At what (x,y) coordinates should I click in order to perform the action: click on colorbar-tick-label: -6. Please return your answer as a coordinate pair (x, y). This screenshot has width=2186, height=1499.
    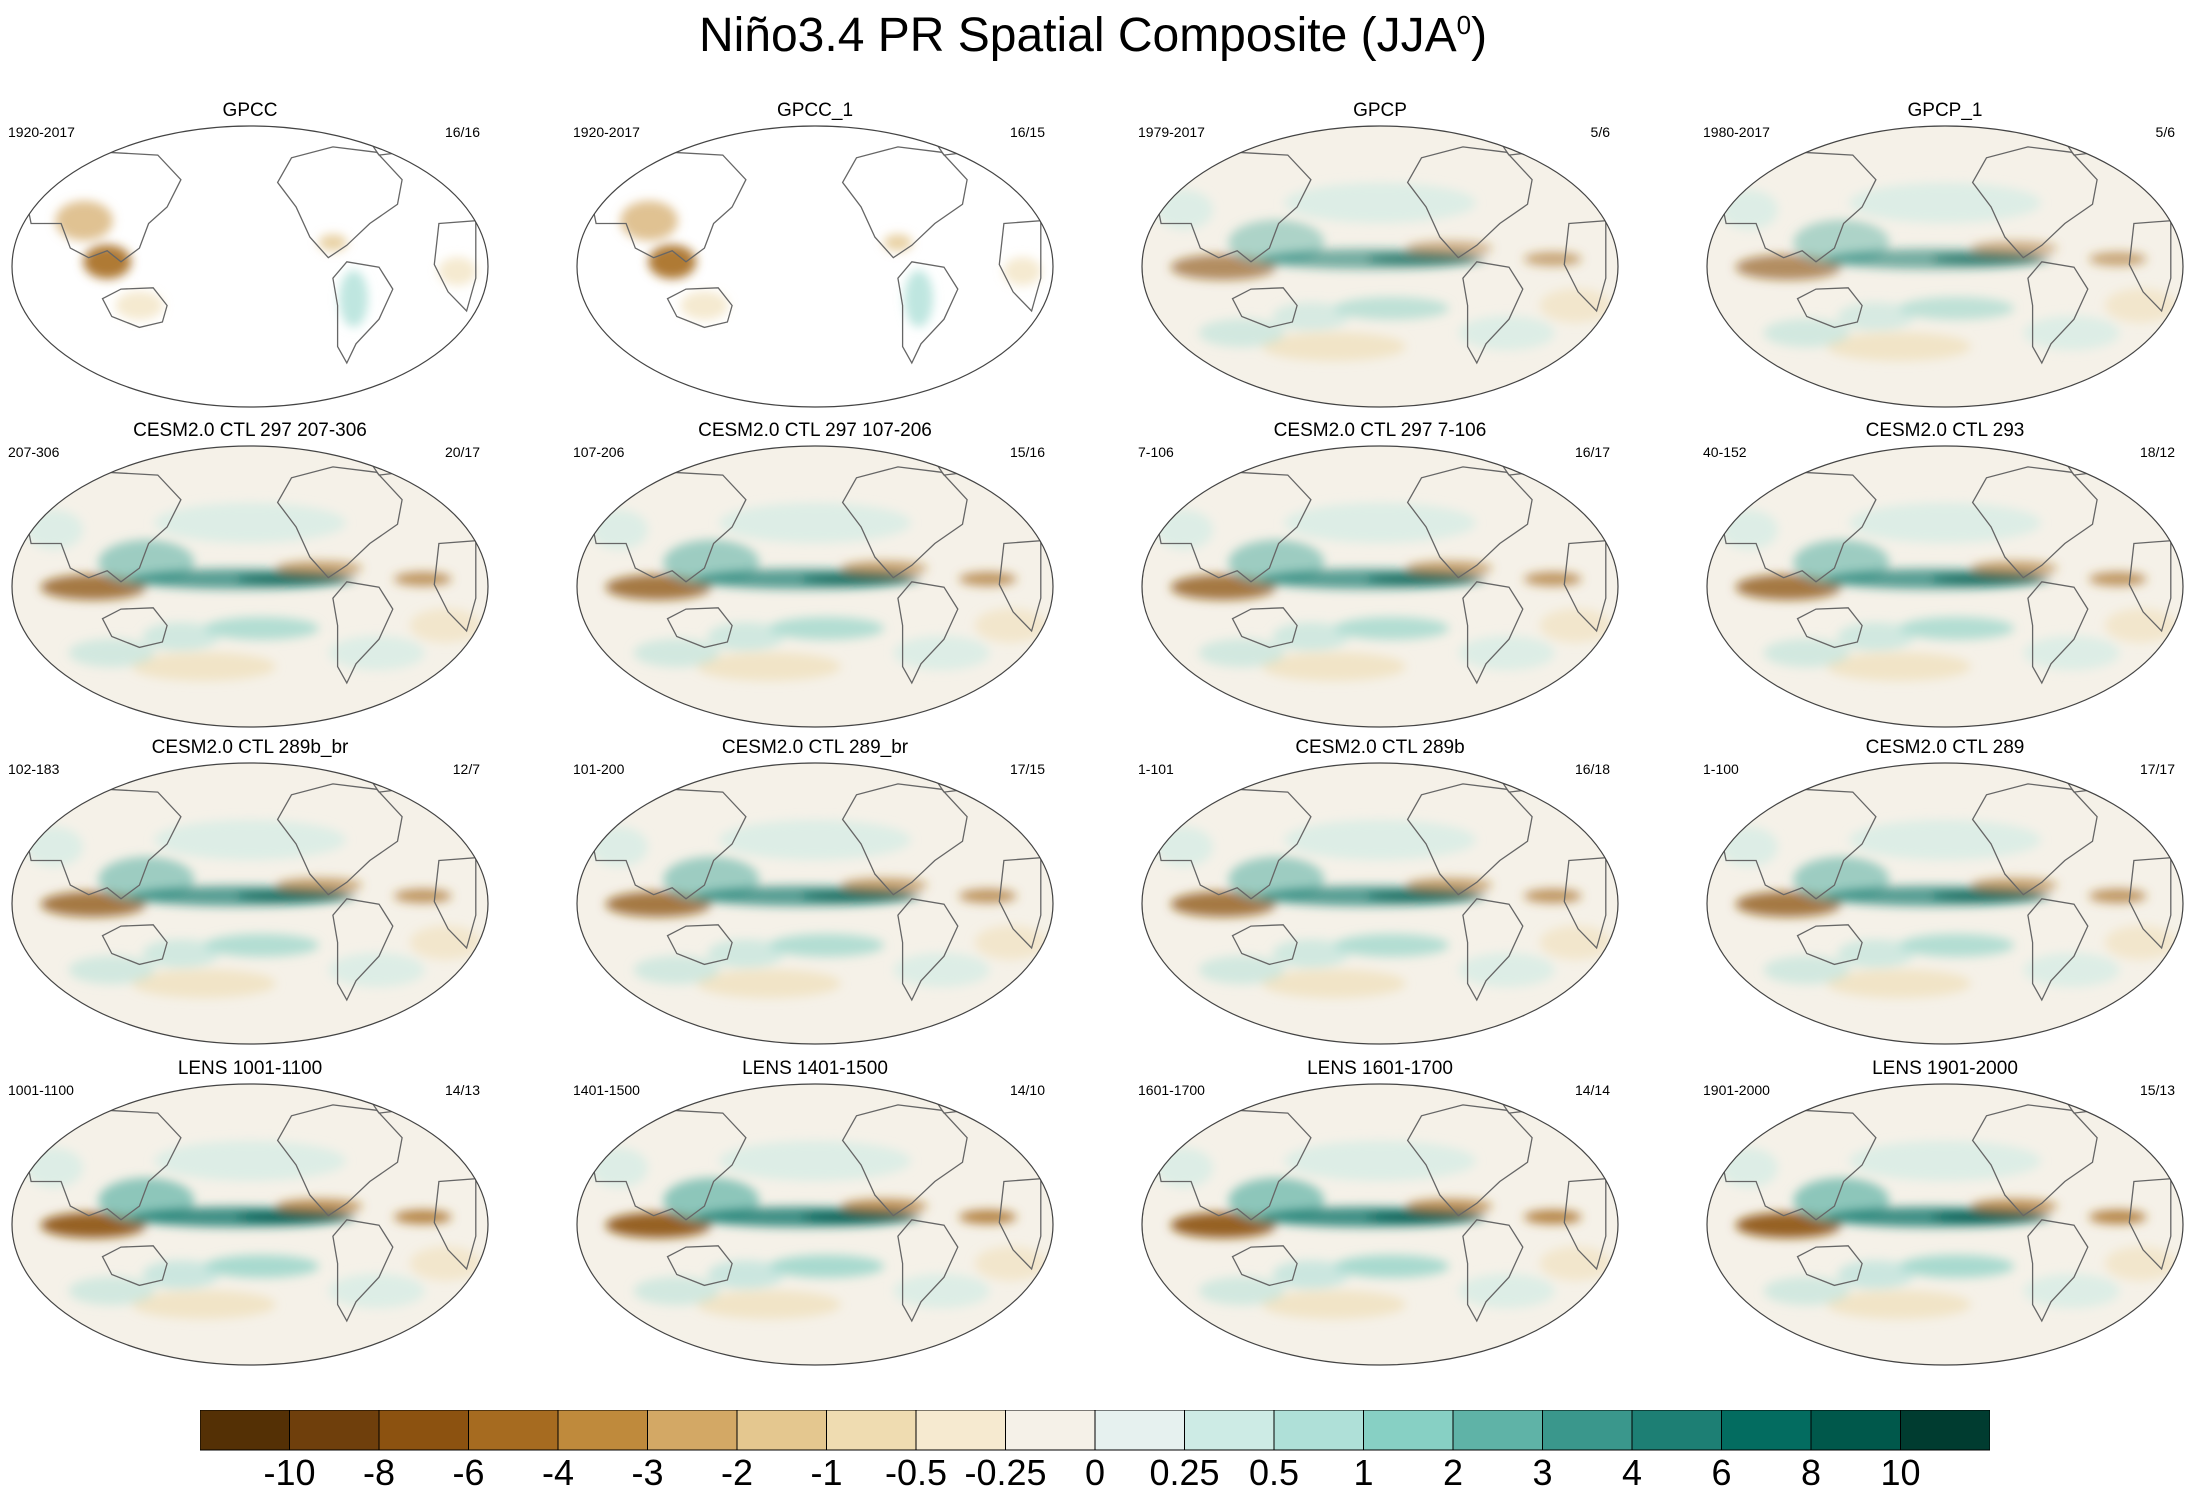
    Looking at the image, I should click on (468, 1472).